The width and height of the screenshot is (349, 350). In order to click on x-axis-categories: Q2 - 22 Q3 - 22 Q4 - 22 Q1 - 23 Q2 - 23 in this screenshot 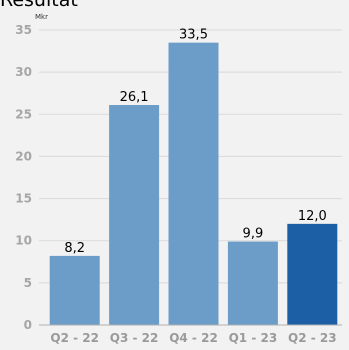, I will do `click(193, 338)`.